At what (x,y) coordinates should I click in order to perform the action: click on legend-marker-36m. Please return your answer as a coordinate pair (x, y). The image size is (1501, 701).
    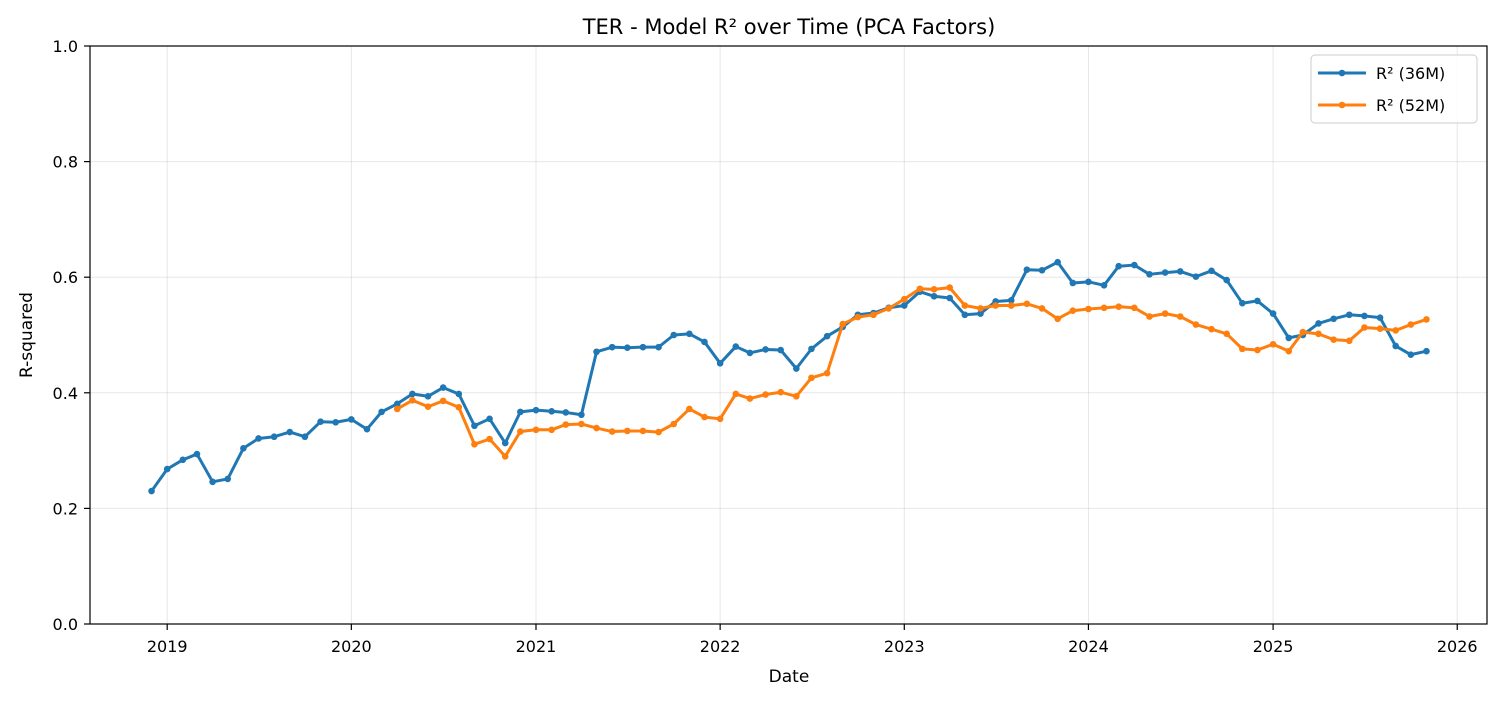
    Looking at the image, I should click on (1342, 73).